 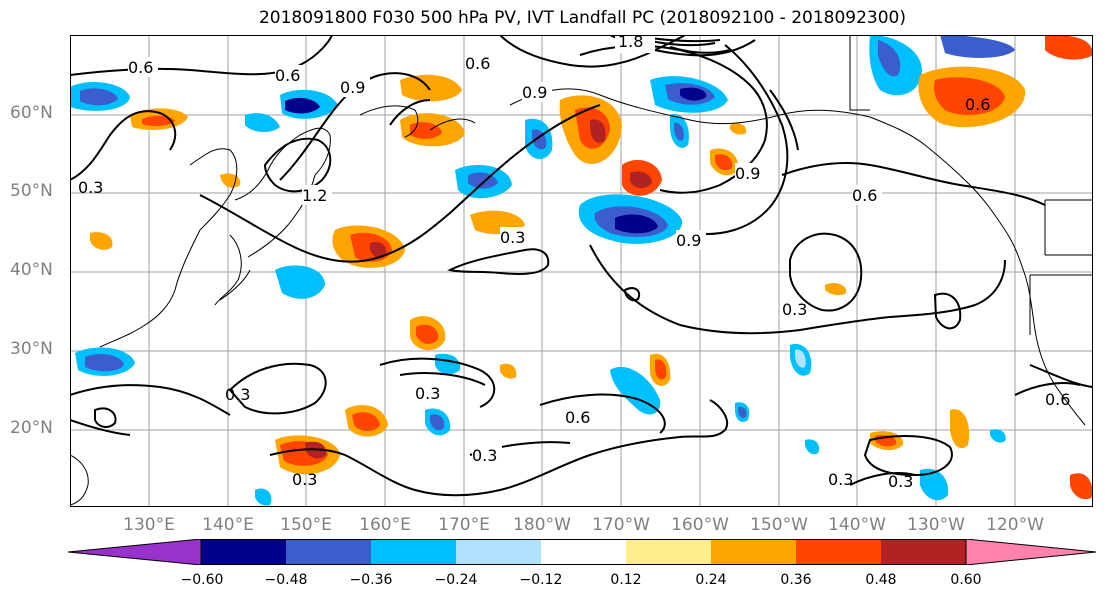 I want to click on lon-label-160e: 160°E, so click(x=385, y=525).